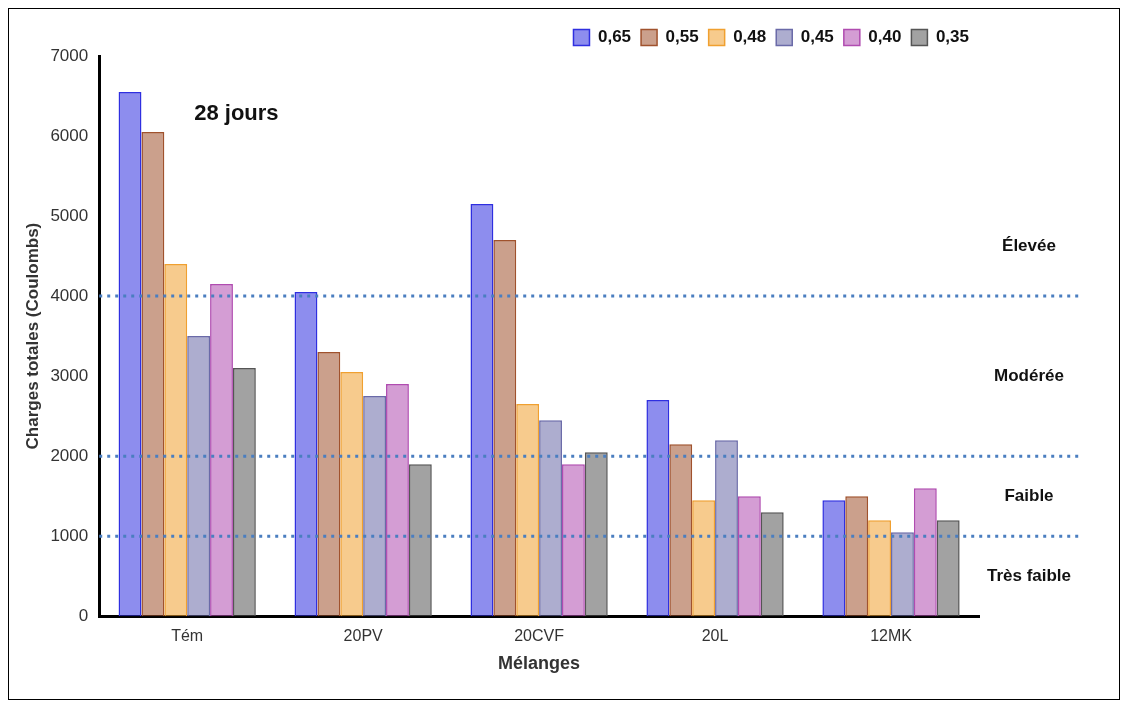 The image size is (1136, 720). What do you see at coordinates (614, 37) in the screenshot?
I see `legend-label: 0,65` at bounding box center [614, 37].